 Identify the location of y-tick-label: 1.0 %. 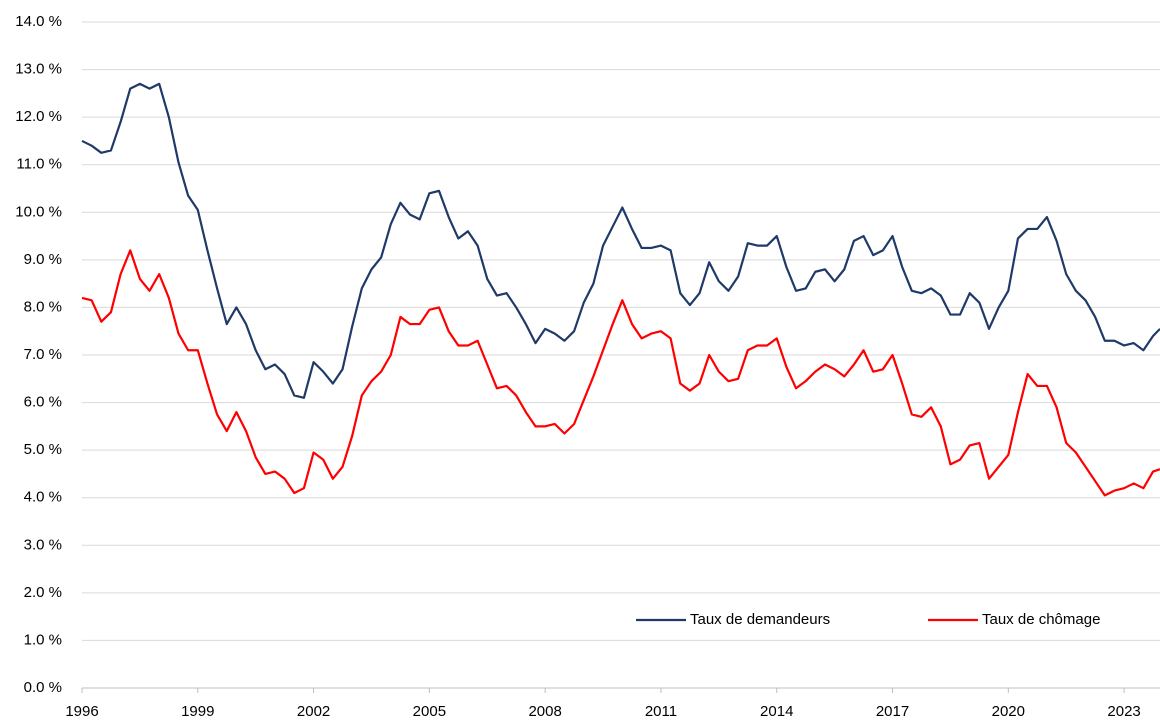
(43, 639).